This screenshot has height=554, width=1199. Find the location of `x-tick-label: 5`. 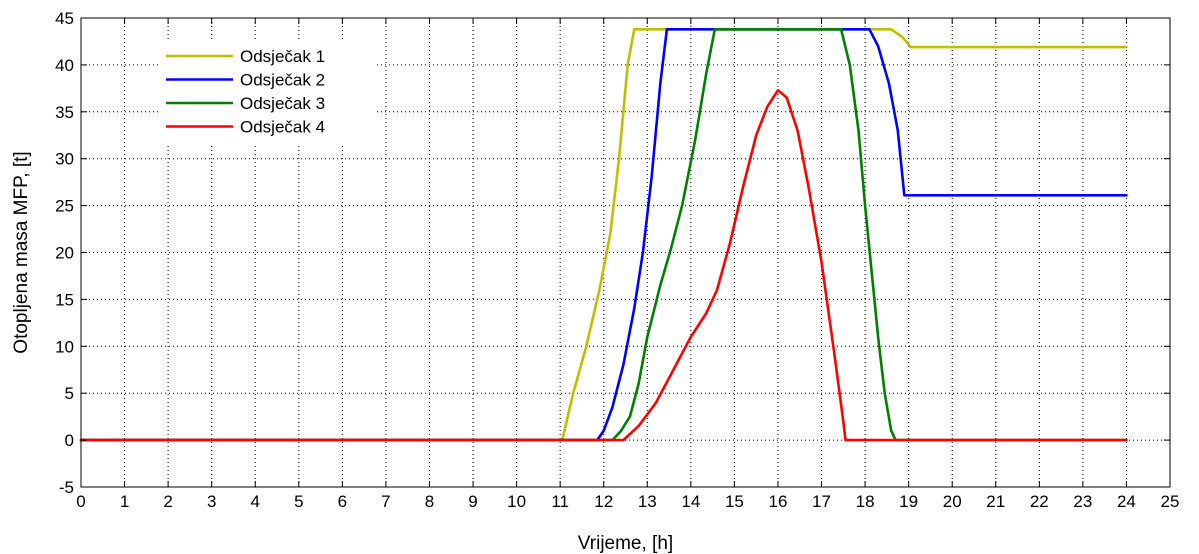

x-tick-label: 5 is located at coordinates (298, 501).